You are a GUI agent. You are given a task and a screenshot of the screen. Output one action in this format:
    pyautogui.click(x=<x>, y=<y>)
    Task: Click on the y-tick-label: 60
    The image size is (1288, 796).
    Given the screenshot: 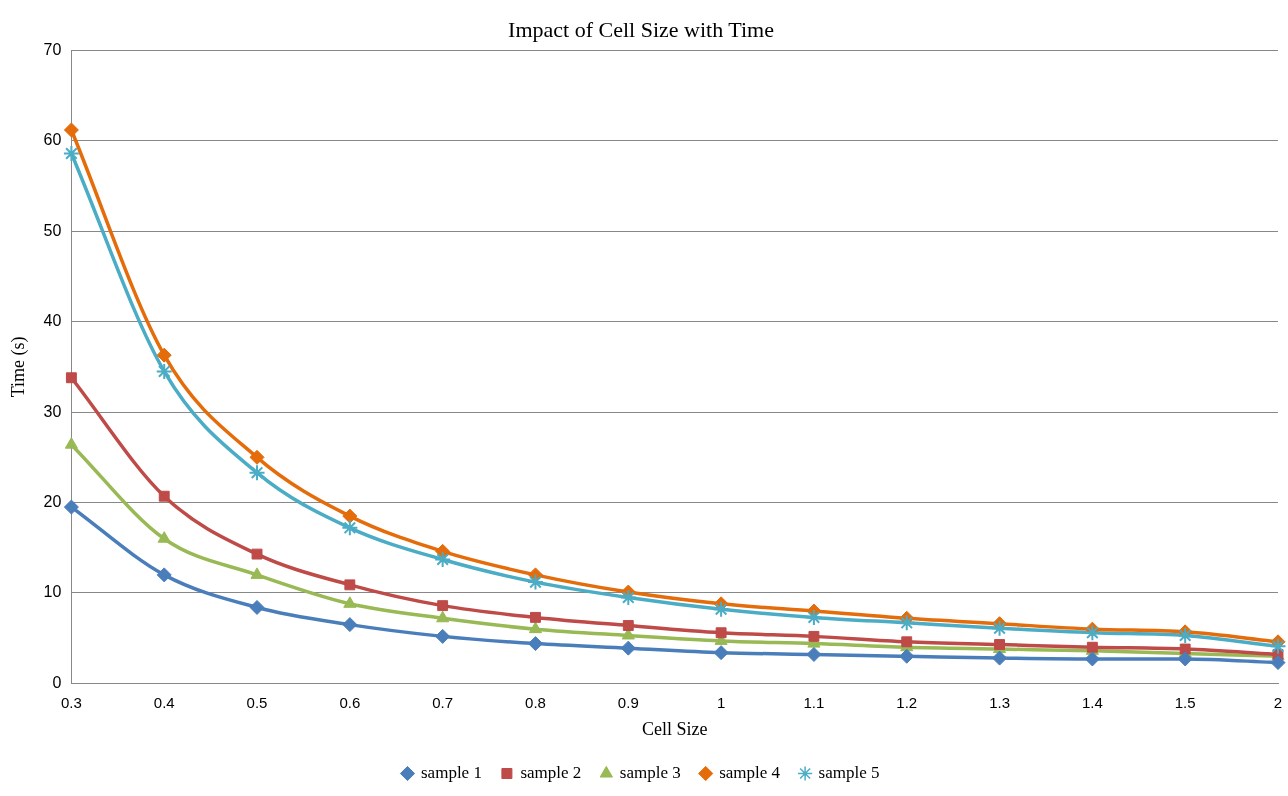 What is the action you would take?
    pyautogui.click(x=52, y=140)
    